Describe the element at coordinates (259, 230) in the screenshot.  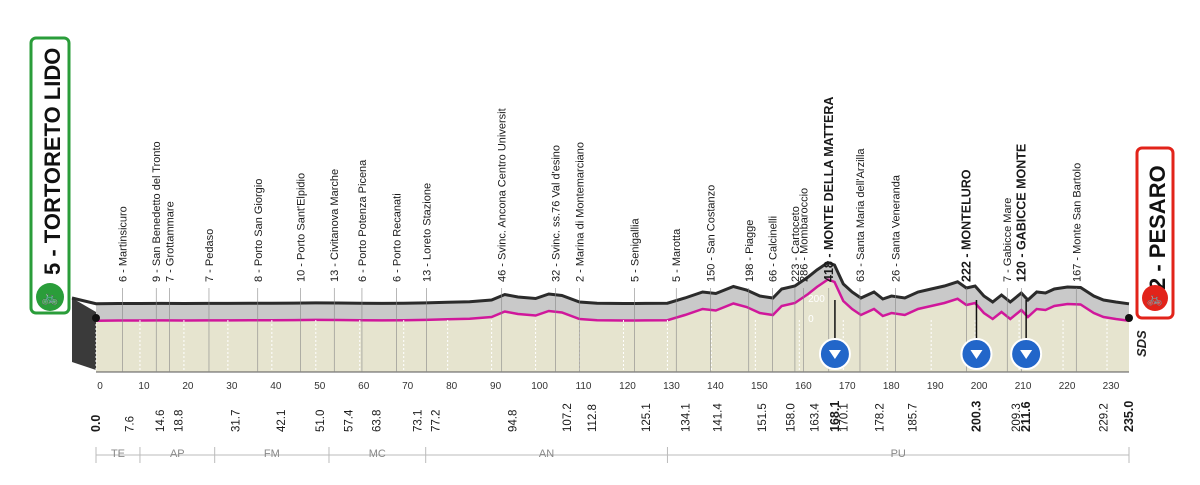
I see `waypoint-label: 8 - Porto San Giorgio` at that location.